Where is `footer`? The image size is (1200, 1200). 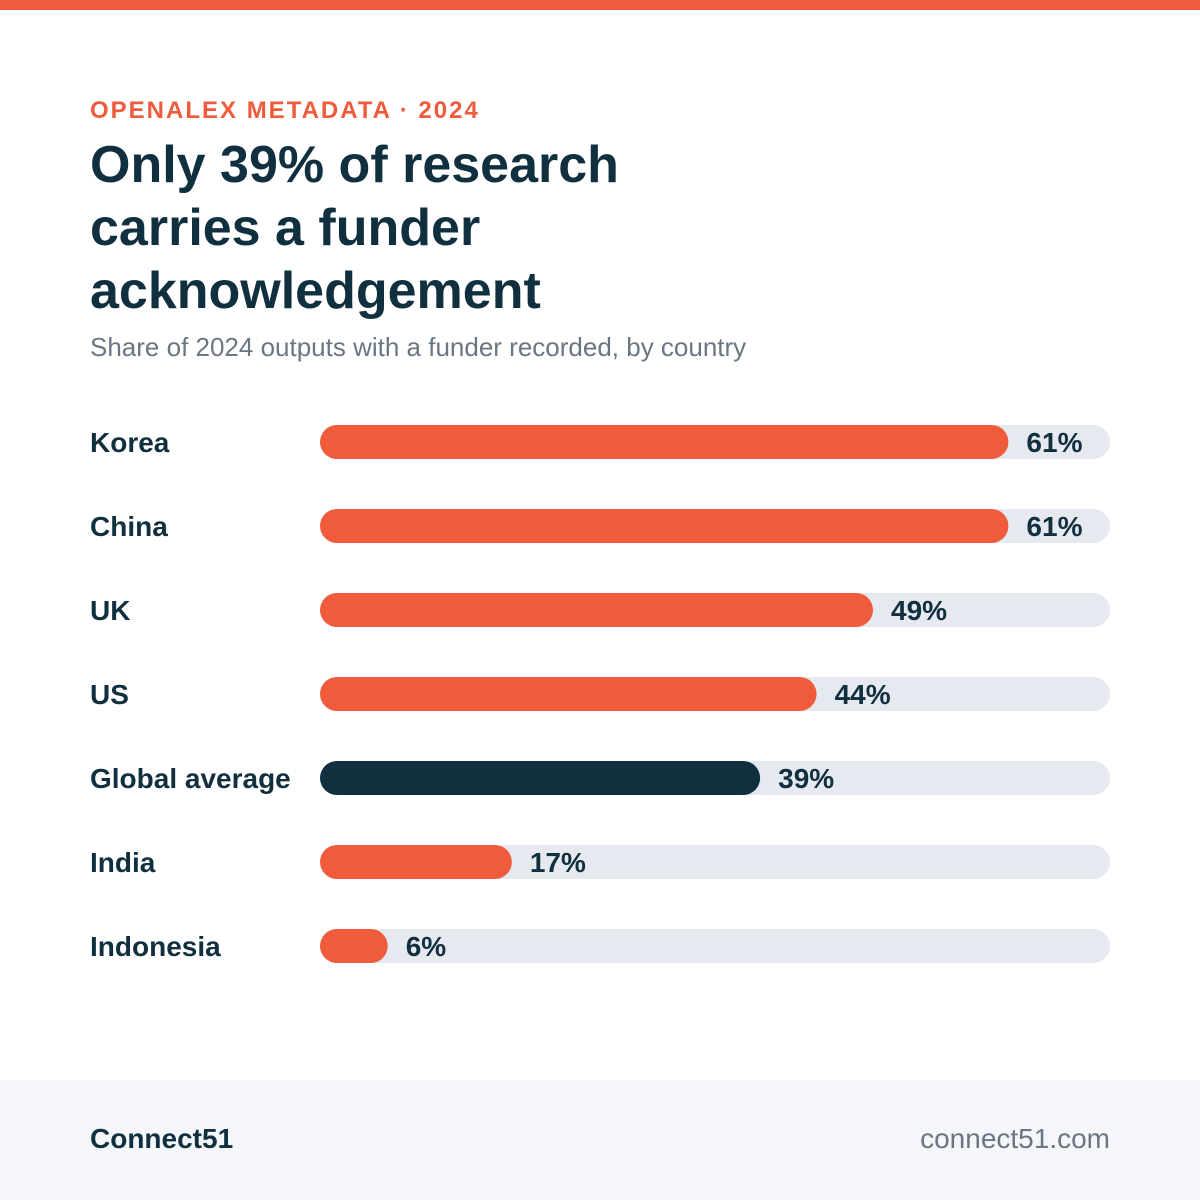 footer is located at coordinates (600, 1140).